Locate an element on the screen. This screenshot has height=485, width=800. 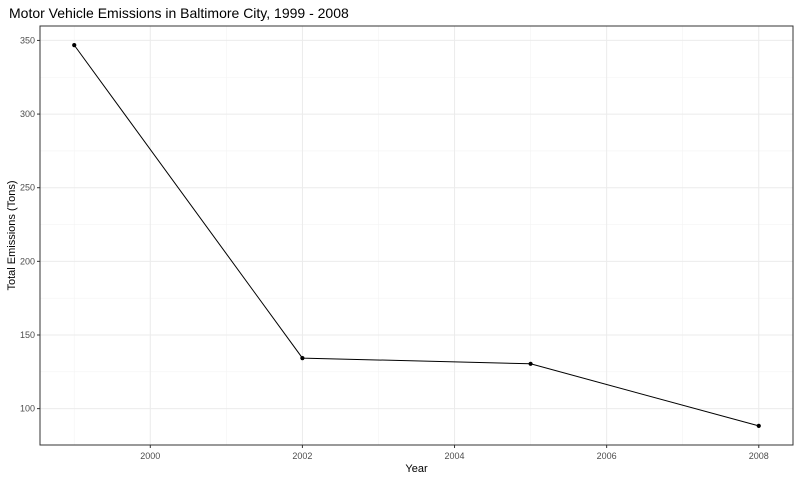
y-axis-title: Total Emissions (Tons) is located at coordinates (12, 235).